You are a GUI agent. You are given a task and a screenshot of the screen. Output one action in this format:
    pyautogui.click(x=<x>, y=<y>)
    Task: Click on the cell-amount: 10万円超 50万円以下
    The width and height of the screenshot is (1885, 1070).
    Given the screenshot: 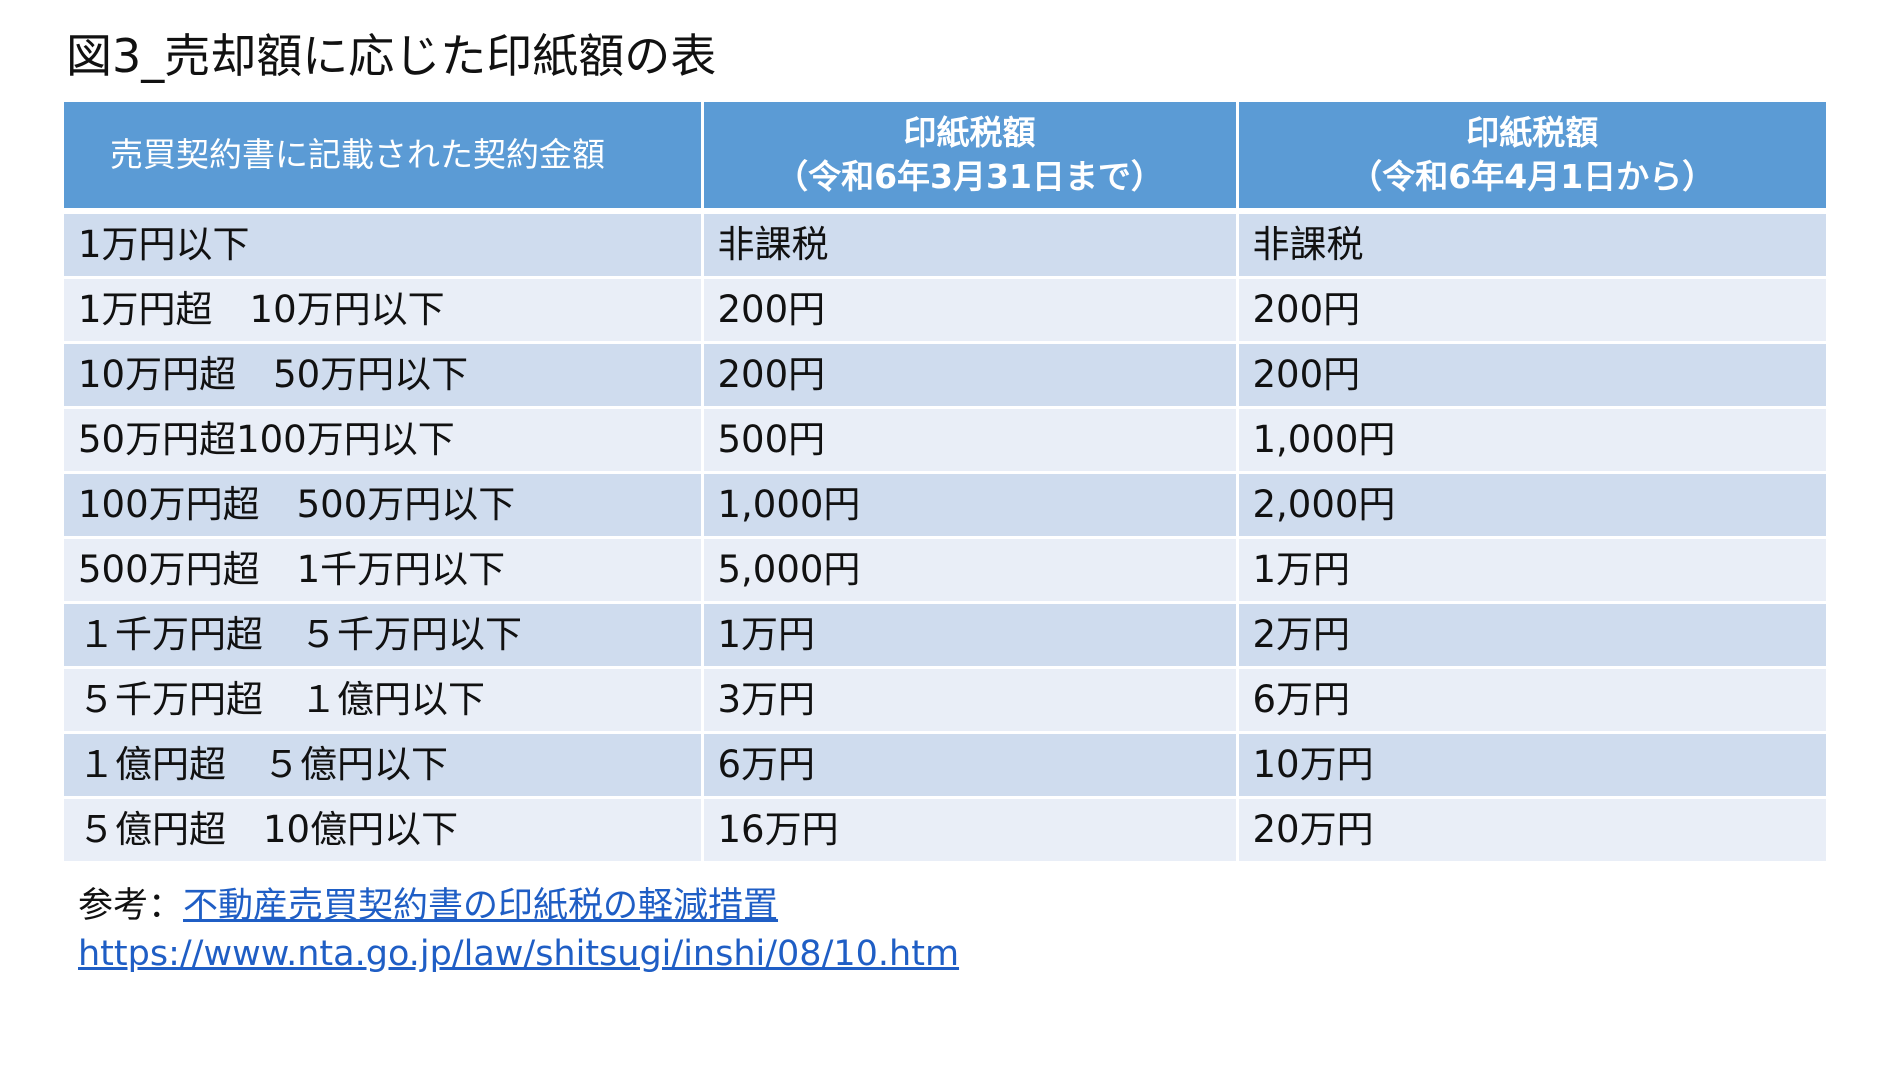 What is the action you would take?
    pyautogui.click(x=384, y=375)
    